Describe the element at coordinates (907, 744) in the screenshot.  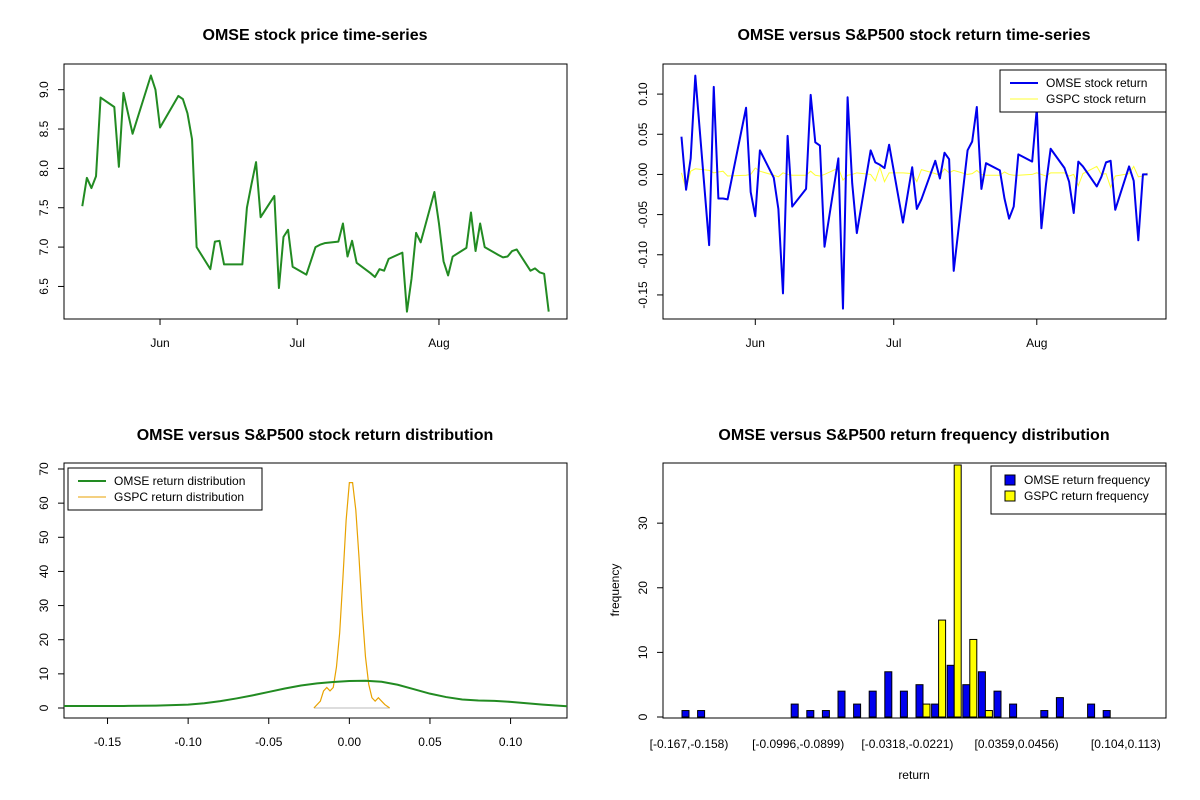
I see `x-tick-label: [-0.0318,-0.0221)` at that location.